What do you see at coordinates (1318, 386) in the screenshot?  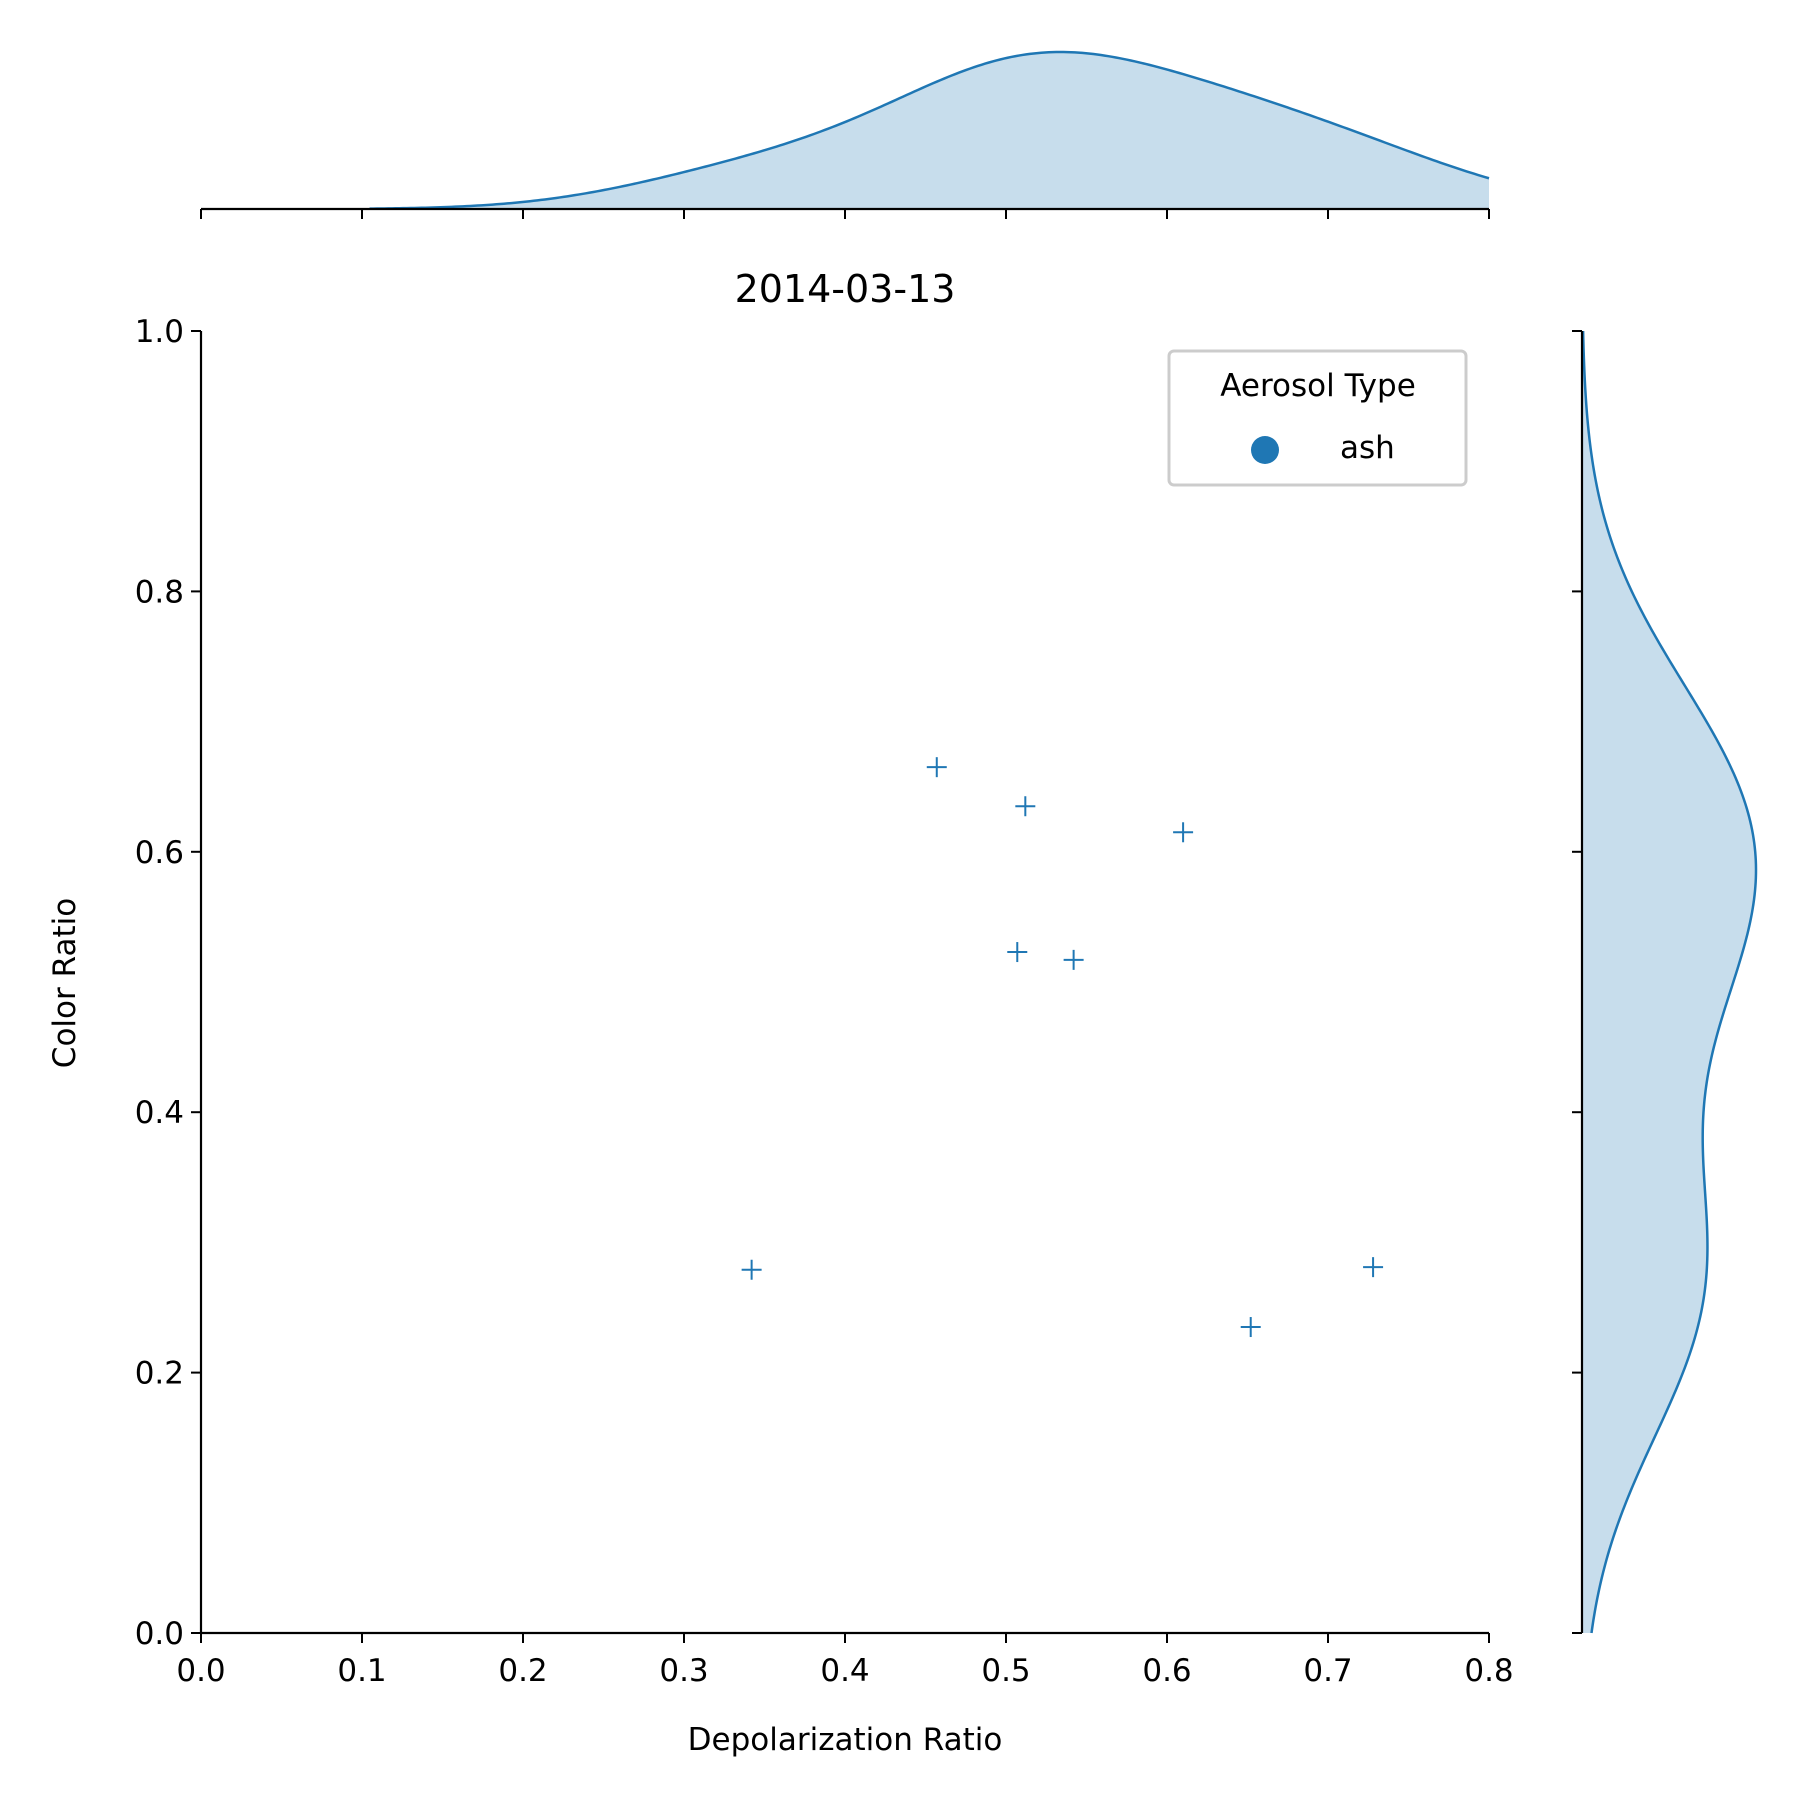 I see `legend-title: Aerosol Type` at bounding box center [1318, 386].